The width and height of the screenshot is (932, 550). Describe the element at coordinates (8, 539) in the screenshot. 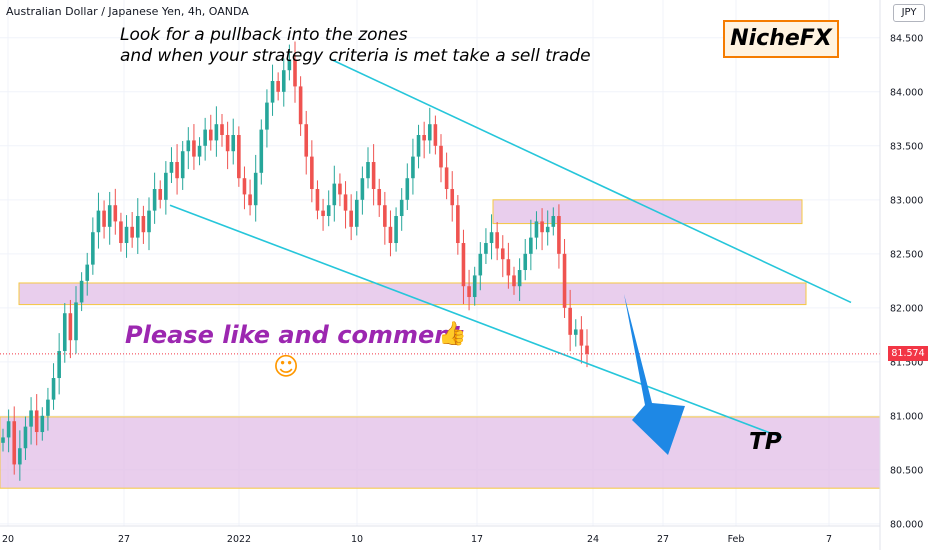

I see `time-tick-label: 20` at that location.